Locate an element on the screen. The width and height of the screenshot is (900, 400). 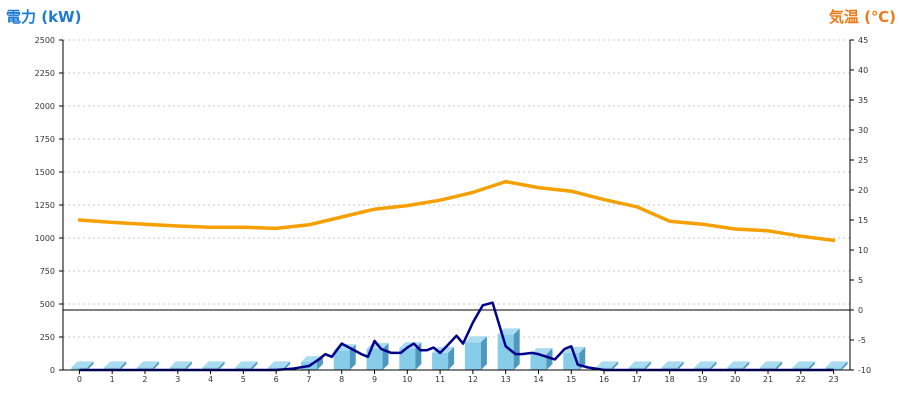
y-right-tick-label: -10 is located at coordinates (864, 370).